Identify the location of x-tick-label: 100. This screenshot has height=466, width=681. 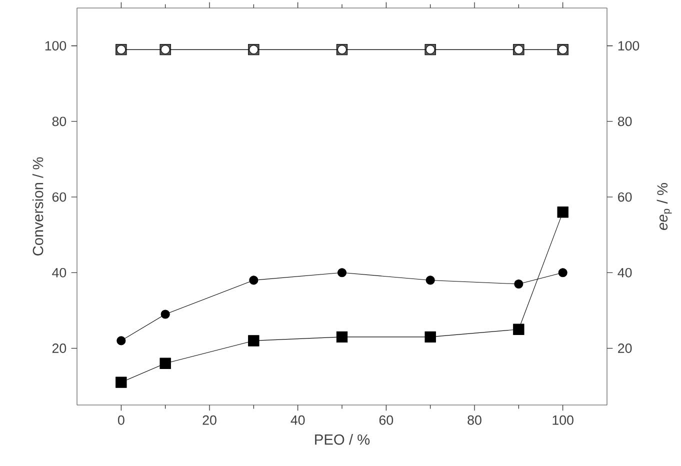
(563, 420).